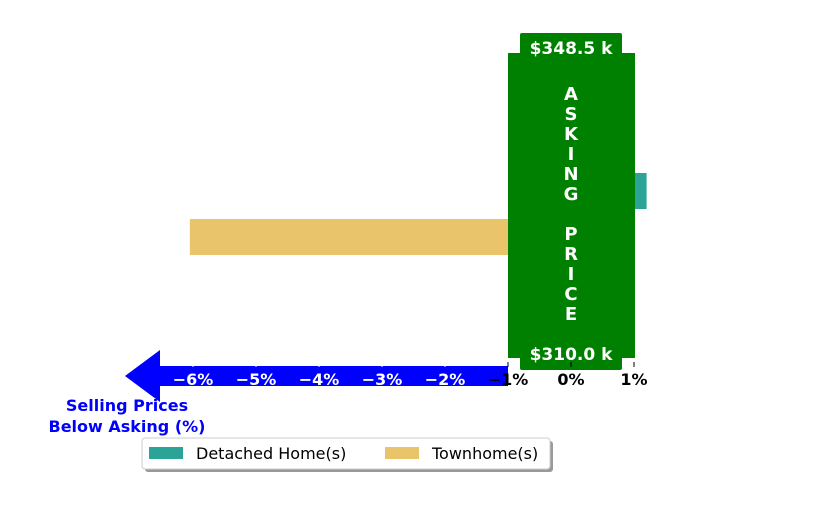 This screenshot has width=834, height=509. I want to click on bar-townhome, so click(380, 237).